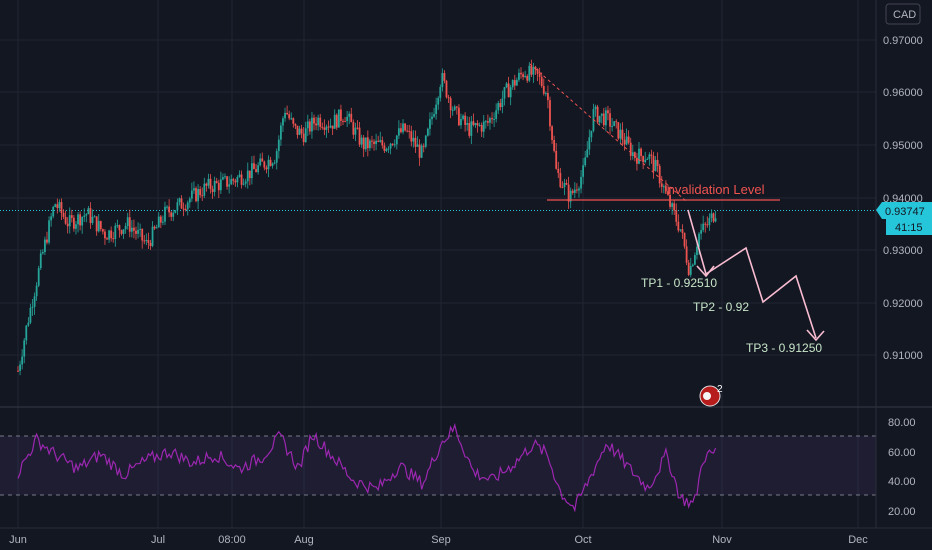 Image resolution: width=932 pixels, height=550 pixels. What do you see at coordinates (158, 540) in the screenshot?
I see `x-tick-label: Jul` at bounding box center [158, 540].